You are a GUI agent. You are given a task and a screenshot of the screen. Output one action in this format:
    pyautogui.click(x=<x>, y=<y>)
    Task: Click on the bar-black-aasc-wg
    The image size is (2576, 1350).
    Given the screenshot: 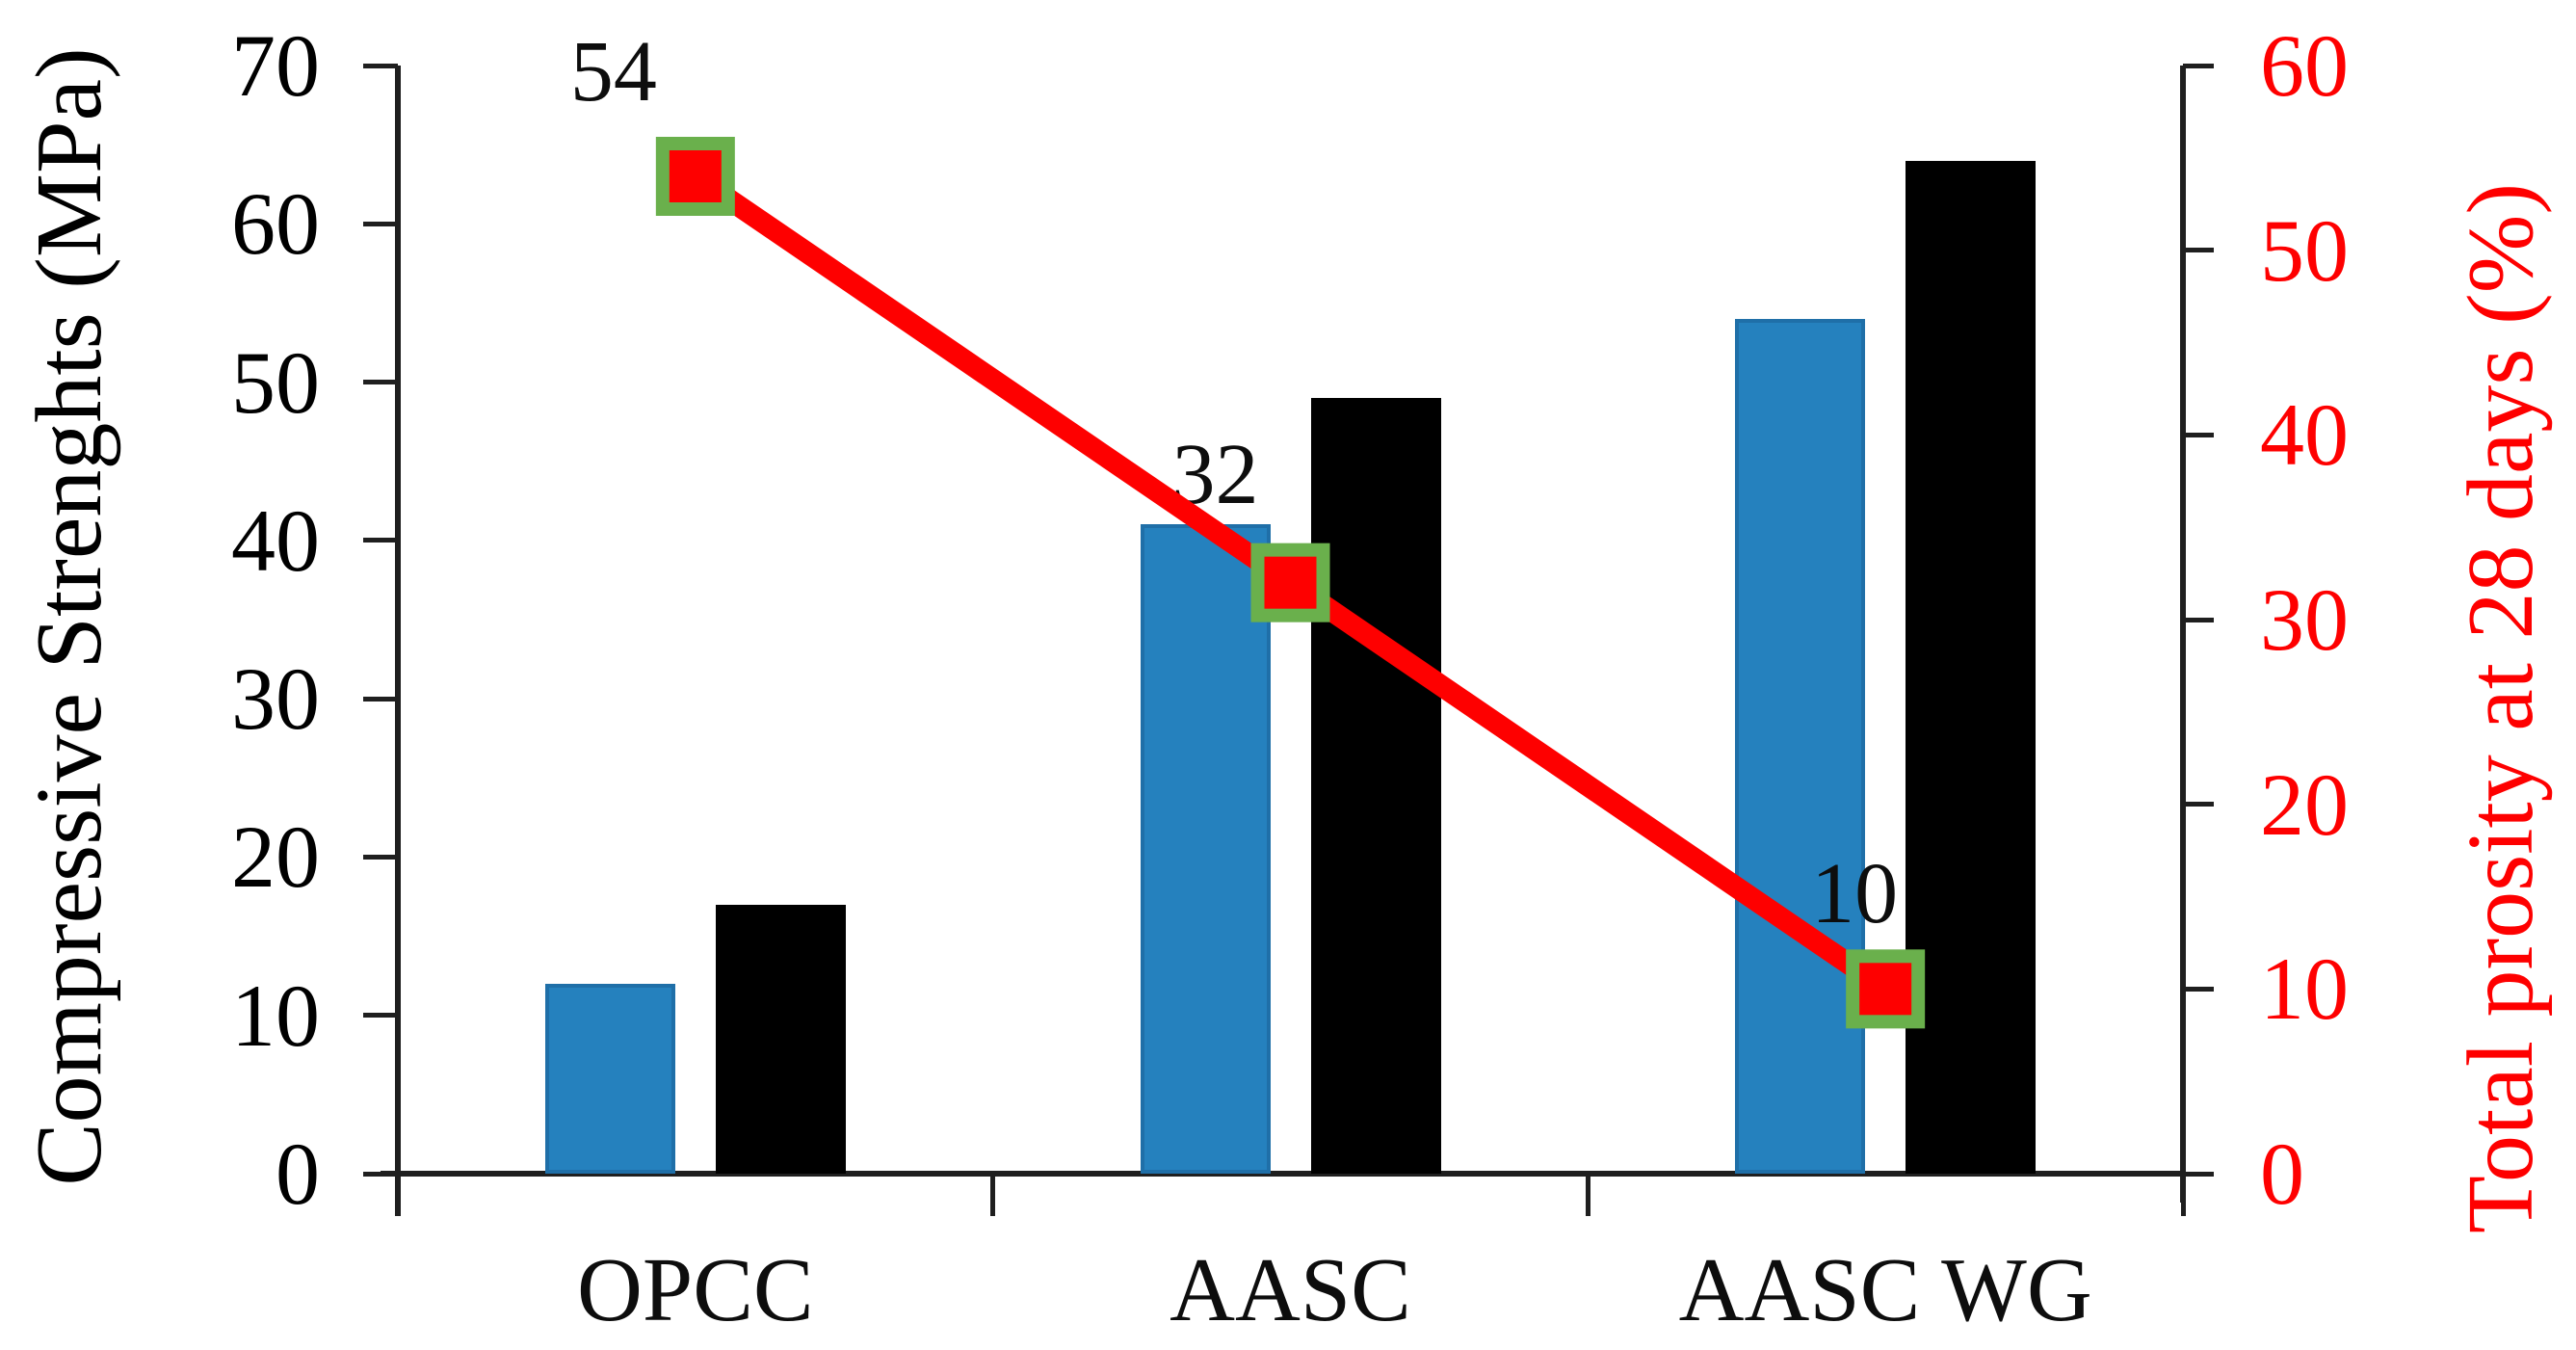 What is the action you would take?
    pyautogui.click(x=1972, y=667)
    